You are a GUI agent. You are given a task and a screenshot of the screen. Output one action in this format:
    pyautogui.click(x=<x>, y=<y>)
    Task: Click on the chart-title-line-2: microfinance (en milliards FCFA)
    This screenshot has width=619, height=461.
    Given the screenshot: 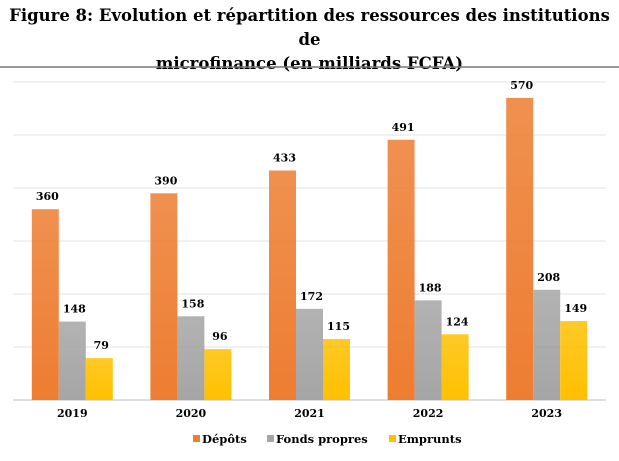 What is the action you would take?
    pyautogui.click(x=309, y=63)
    